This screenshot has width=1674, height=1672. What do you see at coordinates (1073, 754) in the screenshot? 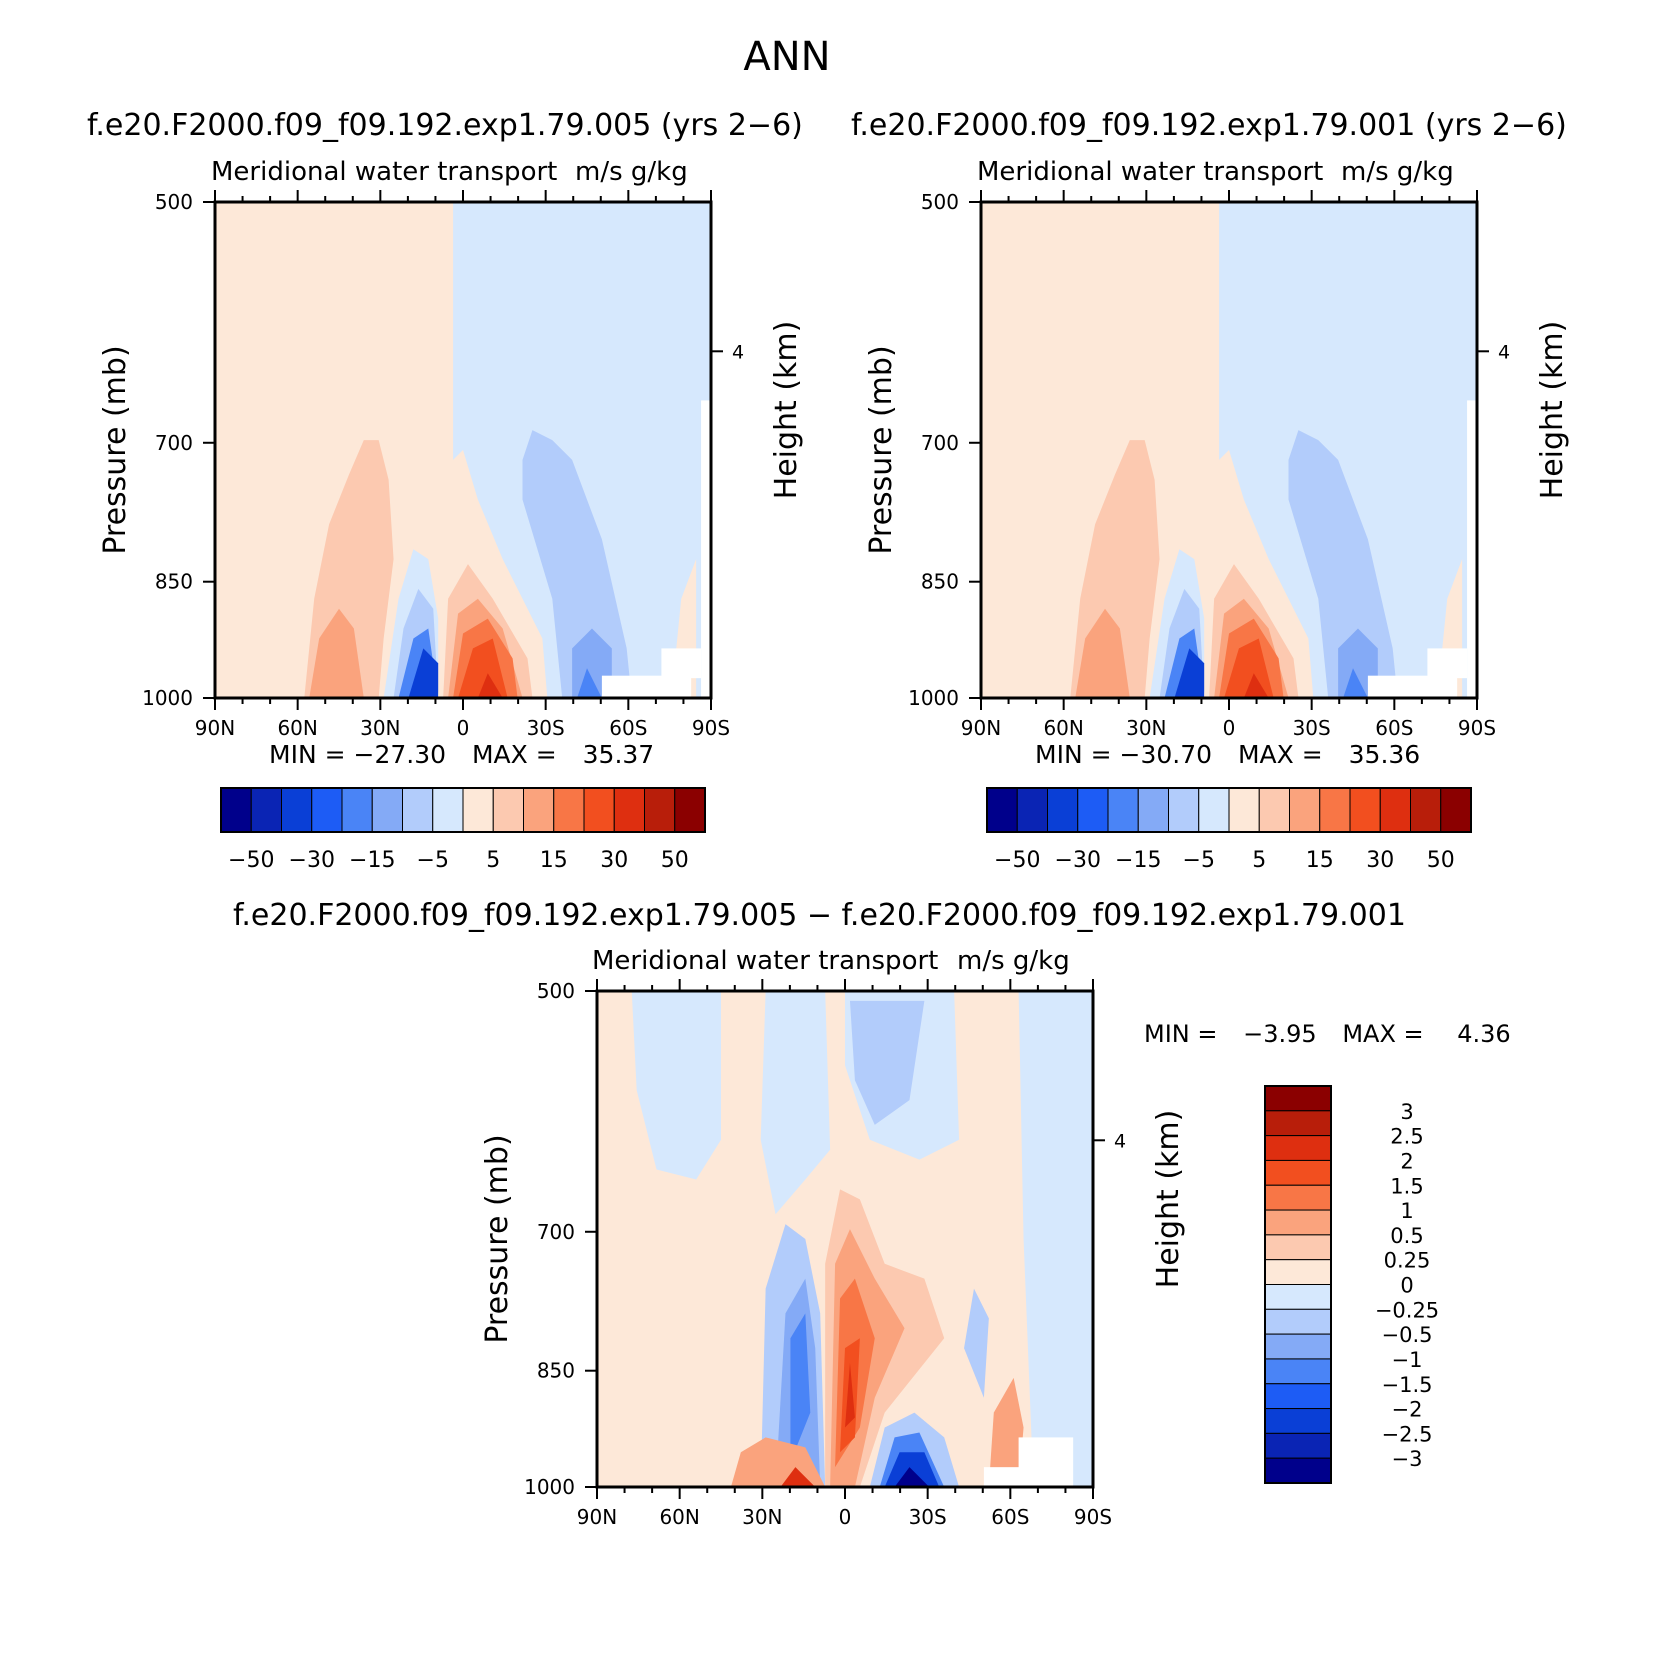
I see `panel-2-min-label: MIN =` at bounding box center [1073, 754].